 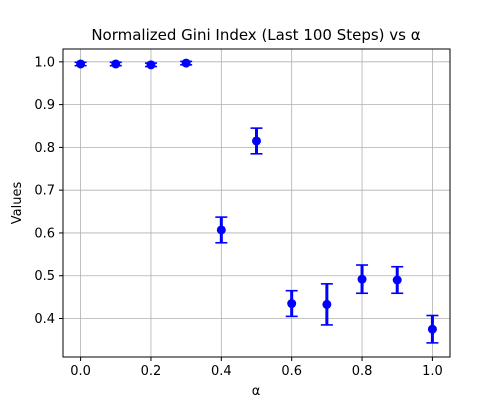 I want to click on y-tick-label: 0.9, so click(x=44, y=105).